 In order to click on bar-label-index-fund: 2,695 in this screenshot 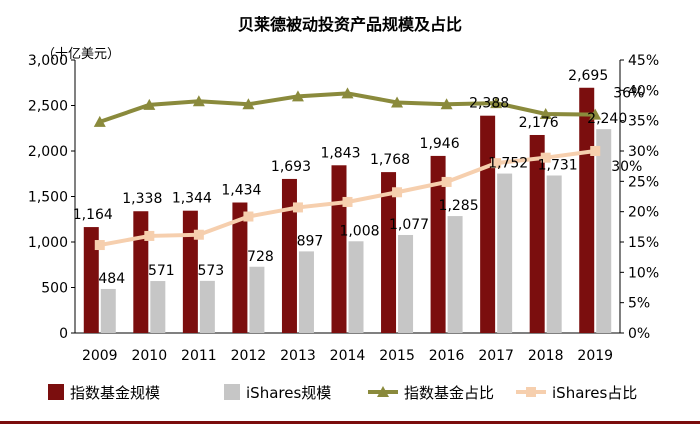, I will do `click(588, 76)`.